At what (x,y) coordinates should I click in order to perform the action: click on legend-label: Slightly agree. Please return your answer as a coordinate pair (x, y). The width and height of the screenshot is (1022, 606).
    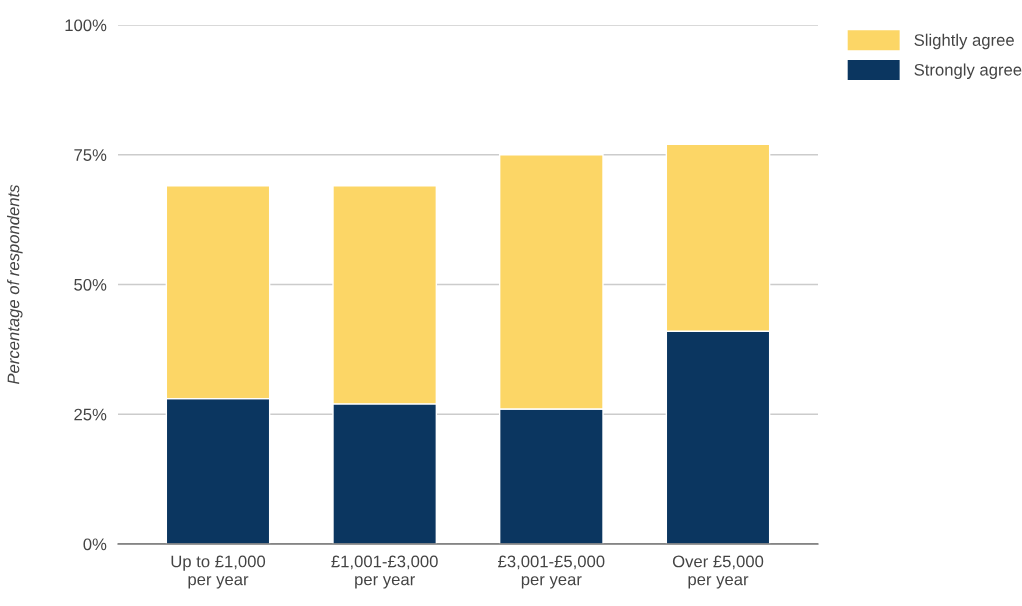
    Looking at the image, I should click on (964, 41).